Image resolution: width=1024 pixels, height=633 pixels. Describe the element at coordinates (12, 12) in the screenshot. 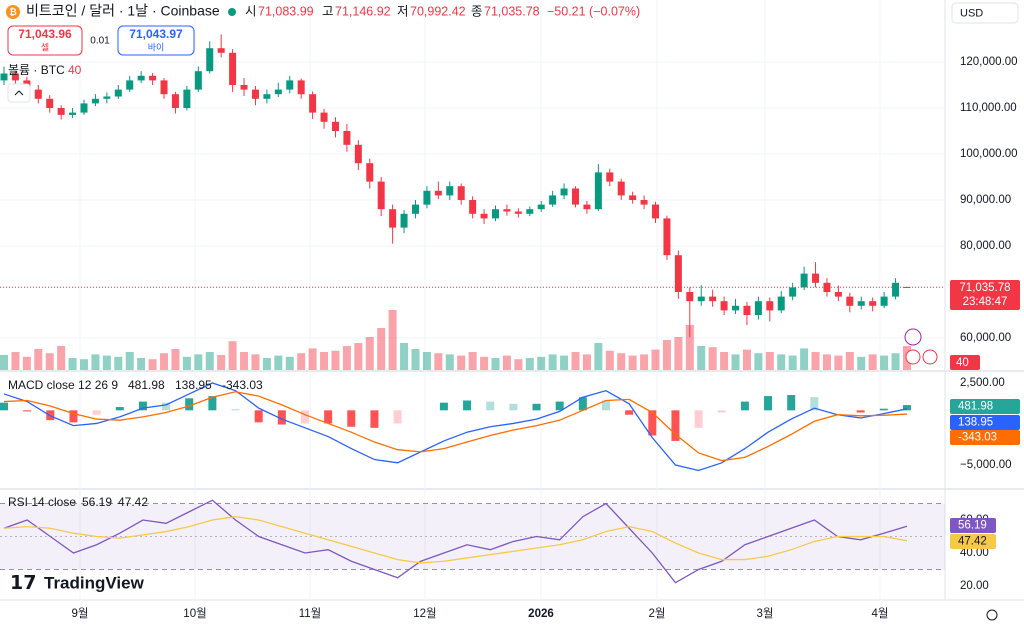

I see `coin-icon-glyph: ₿` at that location.